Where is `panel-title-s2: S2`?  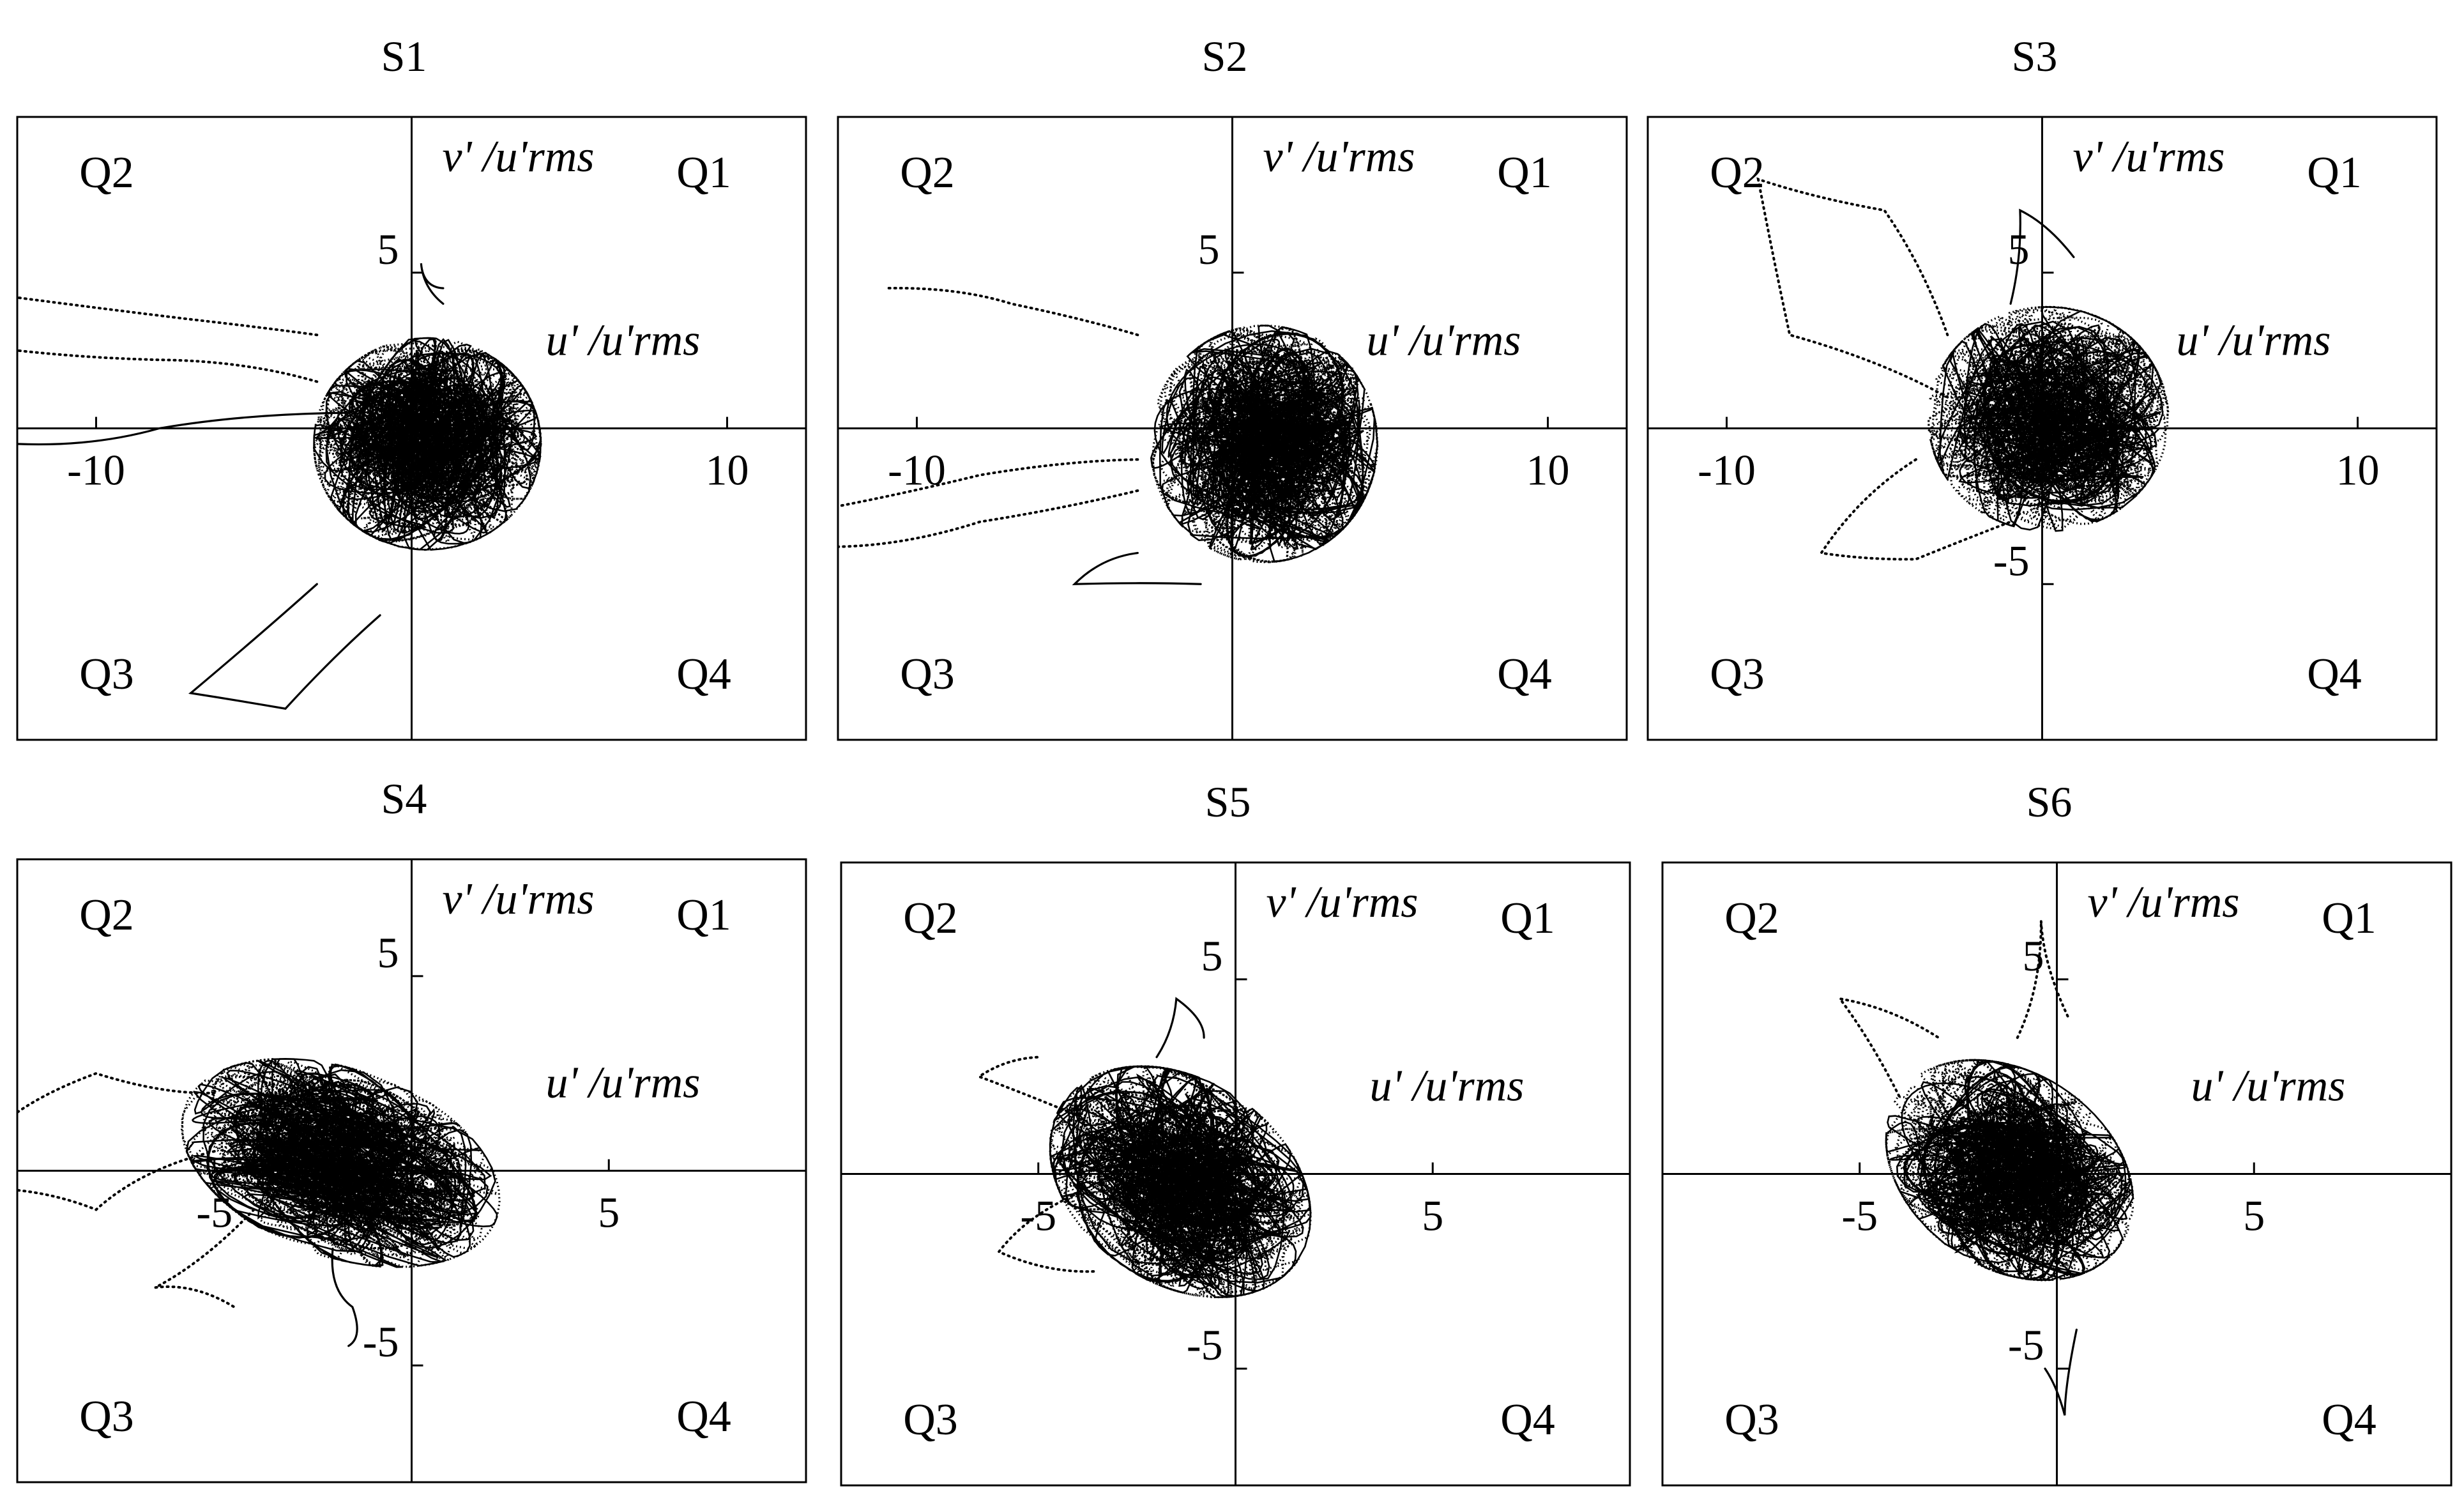 panel-title-s2: S2 is located at coordinates (1225, 56).